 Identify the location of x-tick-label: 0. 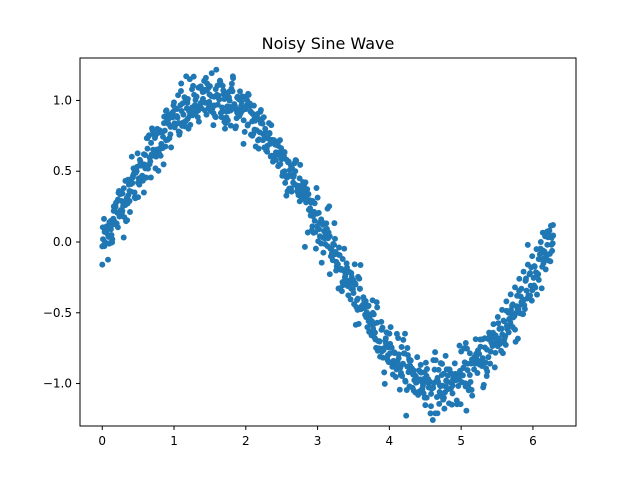
(102, 441).